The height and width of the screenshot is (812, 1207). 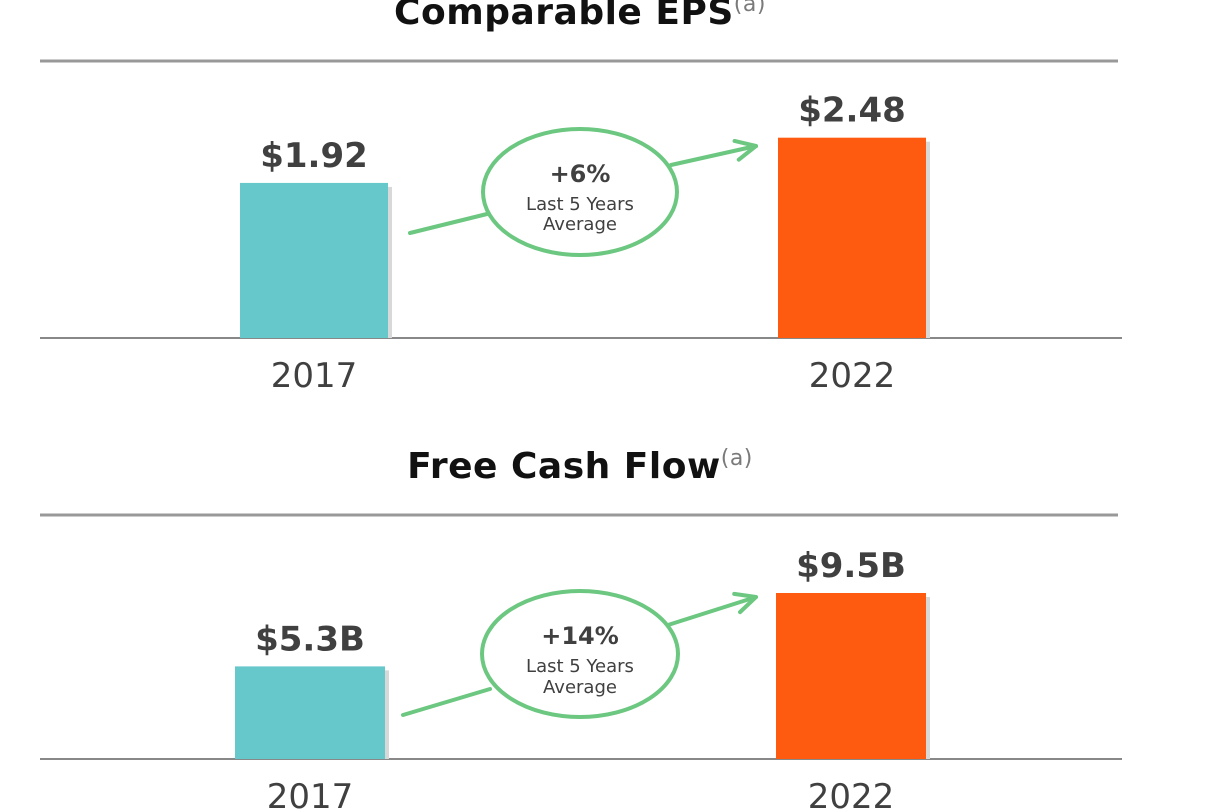 I want to click on bar-value-label: $1.92, so click(x=314, y=156).